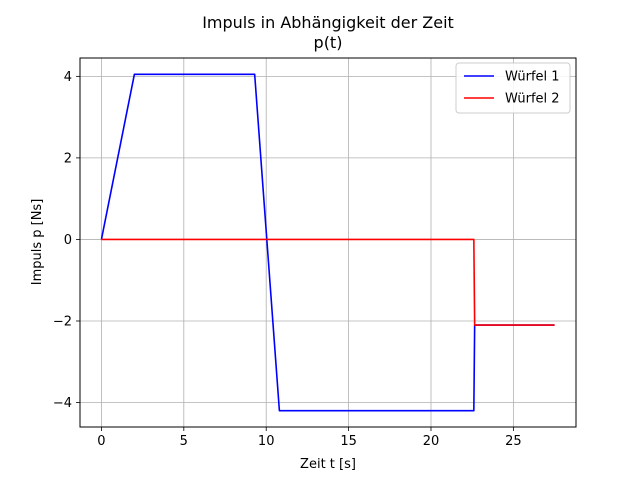  I want to click on chart-title: Impuls in Abhängigkeit der Zeit, so click(328, 22).